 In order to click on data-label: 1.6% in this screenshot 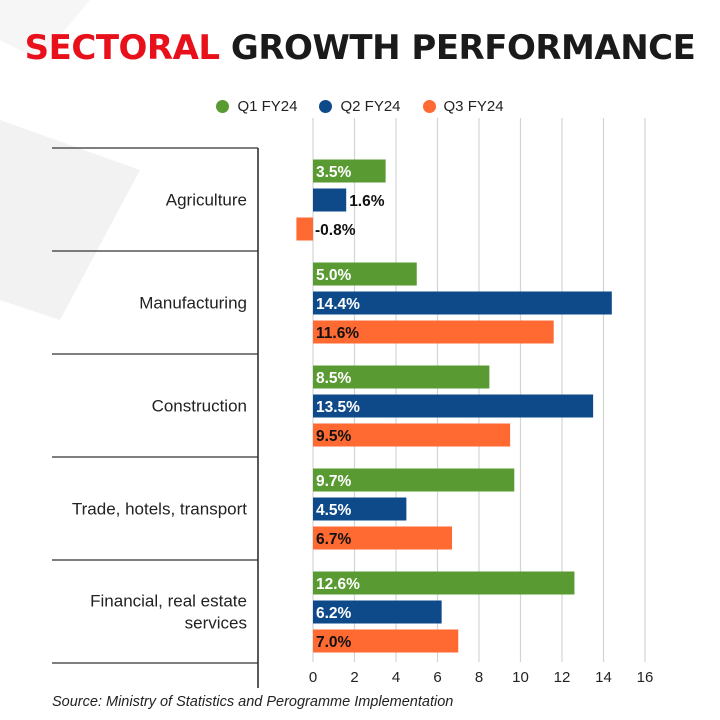, I will do `click(367, 201)`.